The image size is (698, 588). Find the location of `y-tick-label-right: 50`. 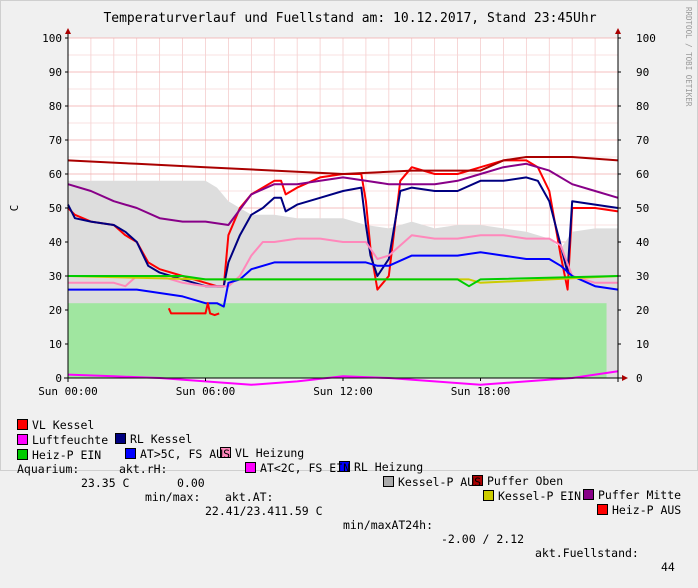

y-tick-label-right: 50 is located at coordinates (642, 208).